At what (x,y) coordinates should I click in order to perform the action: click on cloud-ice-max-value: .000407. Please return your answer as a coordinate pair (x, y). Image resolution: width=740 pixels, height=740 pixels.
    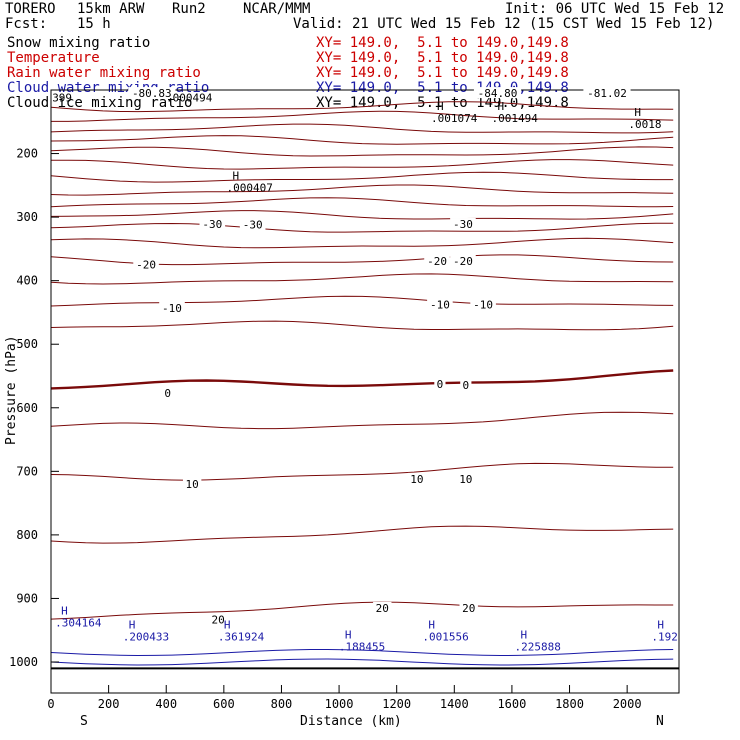
    Looking at the image, I should click on (249, 188).